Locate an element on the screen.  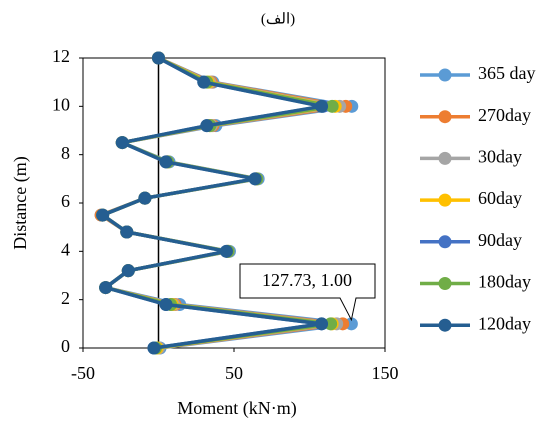
x-axis-title: Moment (kN·m) is located at coordinates (236, 408).